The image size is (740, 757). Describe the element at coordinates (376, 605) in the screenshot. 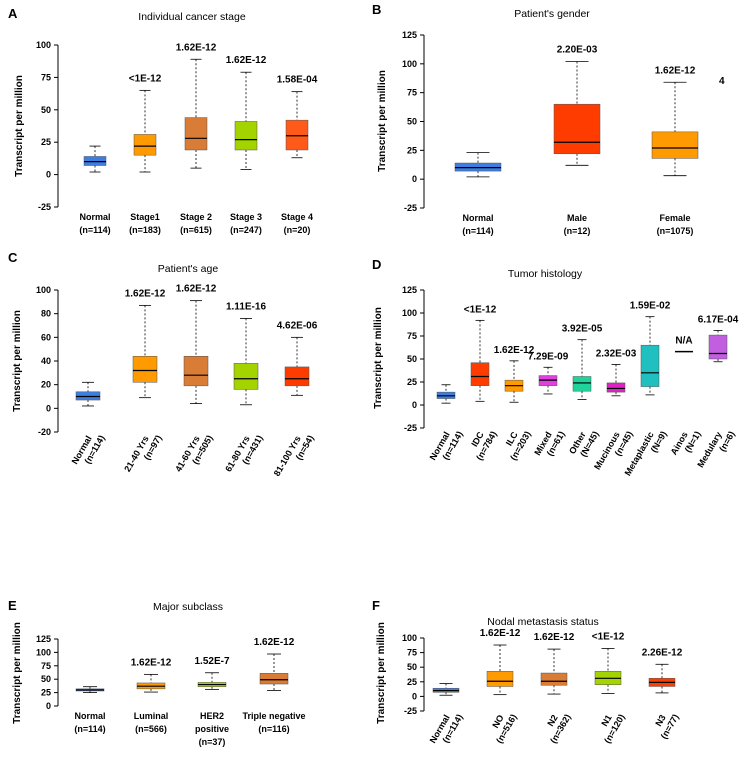

I see `panel-letter: F` at that location.